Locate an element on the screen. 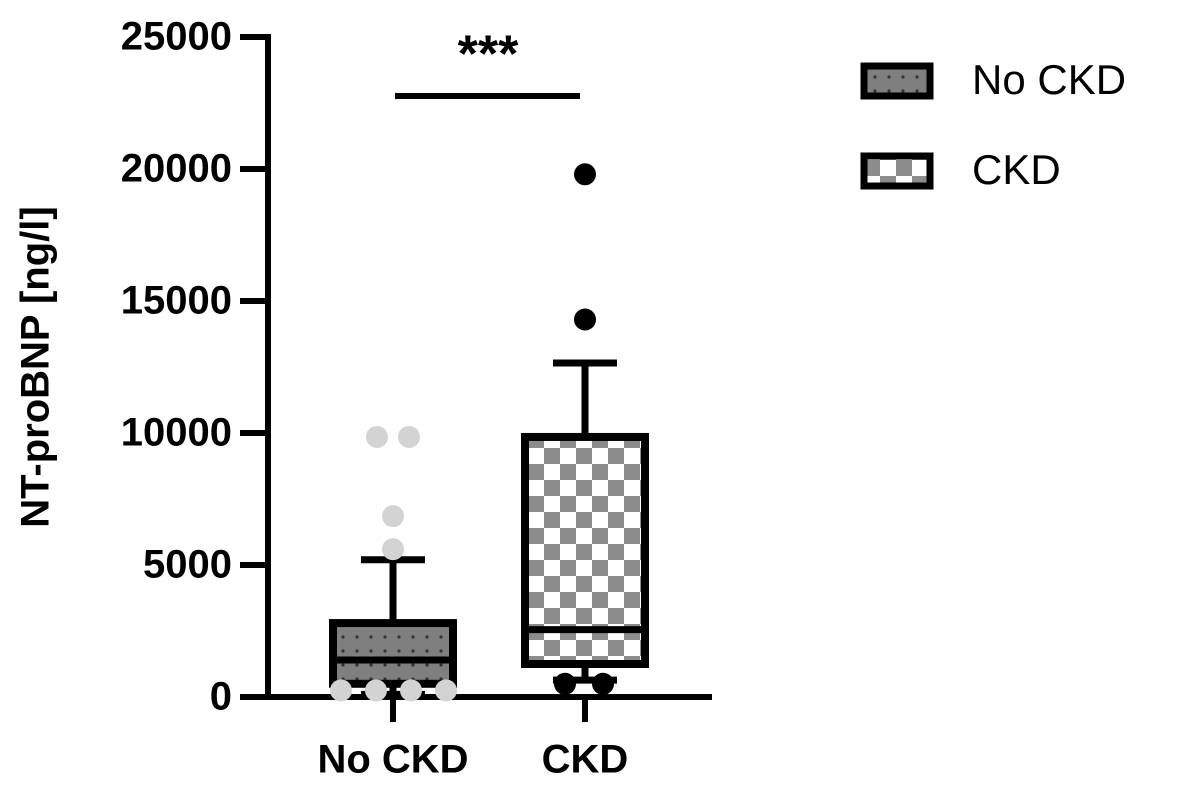  y-tick-label: 25000 is located at coordinates (176, 37).